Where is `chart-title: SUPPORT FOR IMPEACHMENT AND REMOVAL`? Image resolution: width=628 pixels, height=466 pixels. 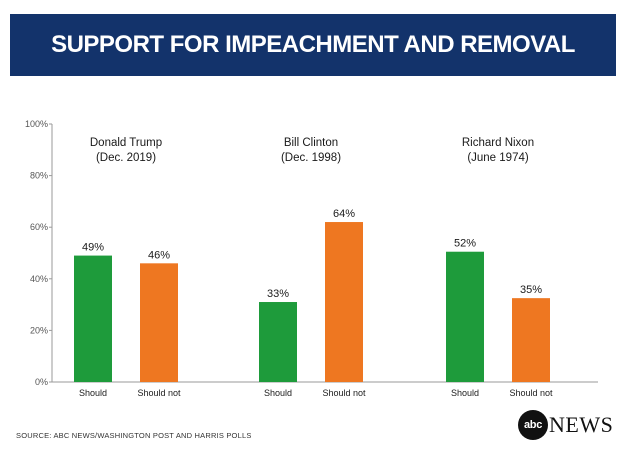 chart-title: SUPPORT FOR IMPEACHMENT AND REMOVAL is located at coordinates (313, 44).